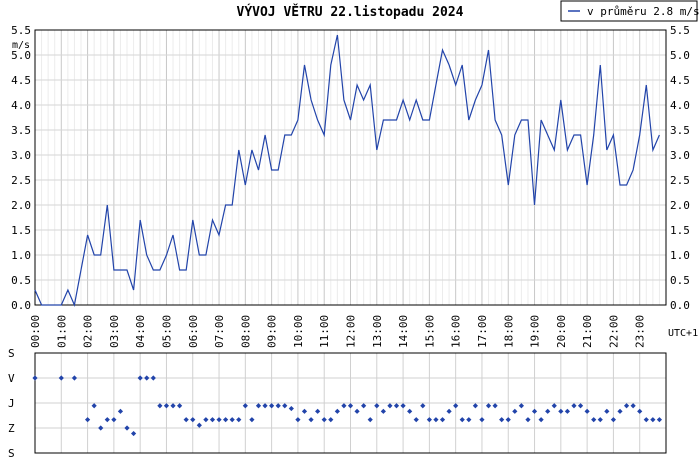 The height and width of the screenshot is (460, 700). What do you see at coordinates (35, 331) in the screenshot?
I see `x-tick-label: 00:00` at bounding box center [35, 331].